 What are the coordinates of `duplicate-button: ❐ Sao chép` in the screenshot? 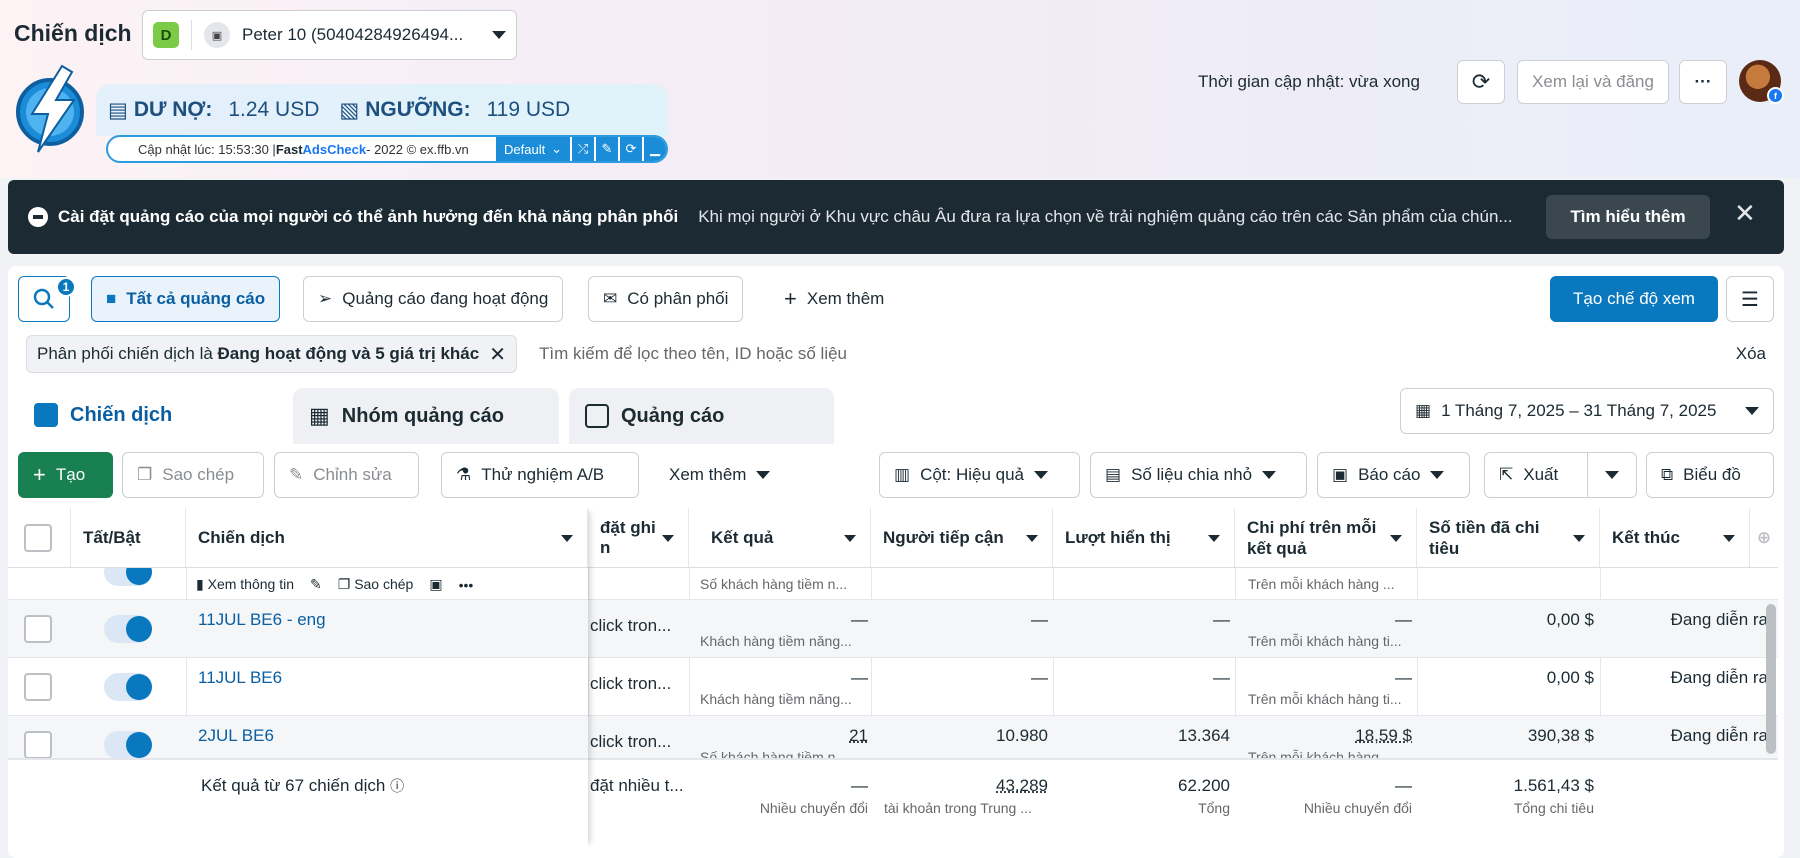 It's located at (193, 475).